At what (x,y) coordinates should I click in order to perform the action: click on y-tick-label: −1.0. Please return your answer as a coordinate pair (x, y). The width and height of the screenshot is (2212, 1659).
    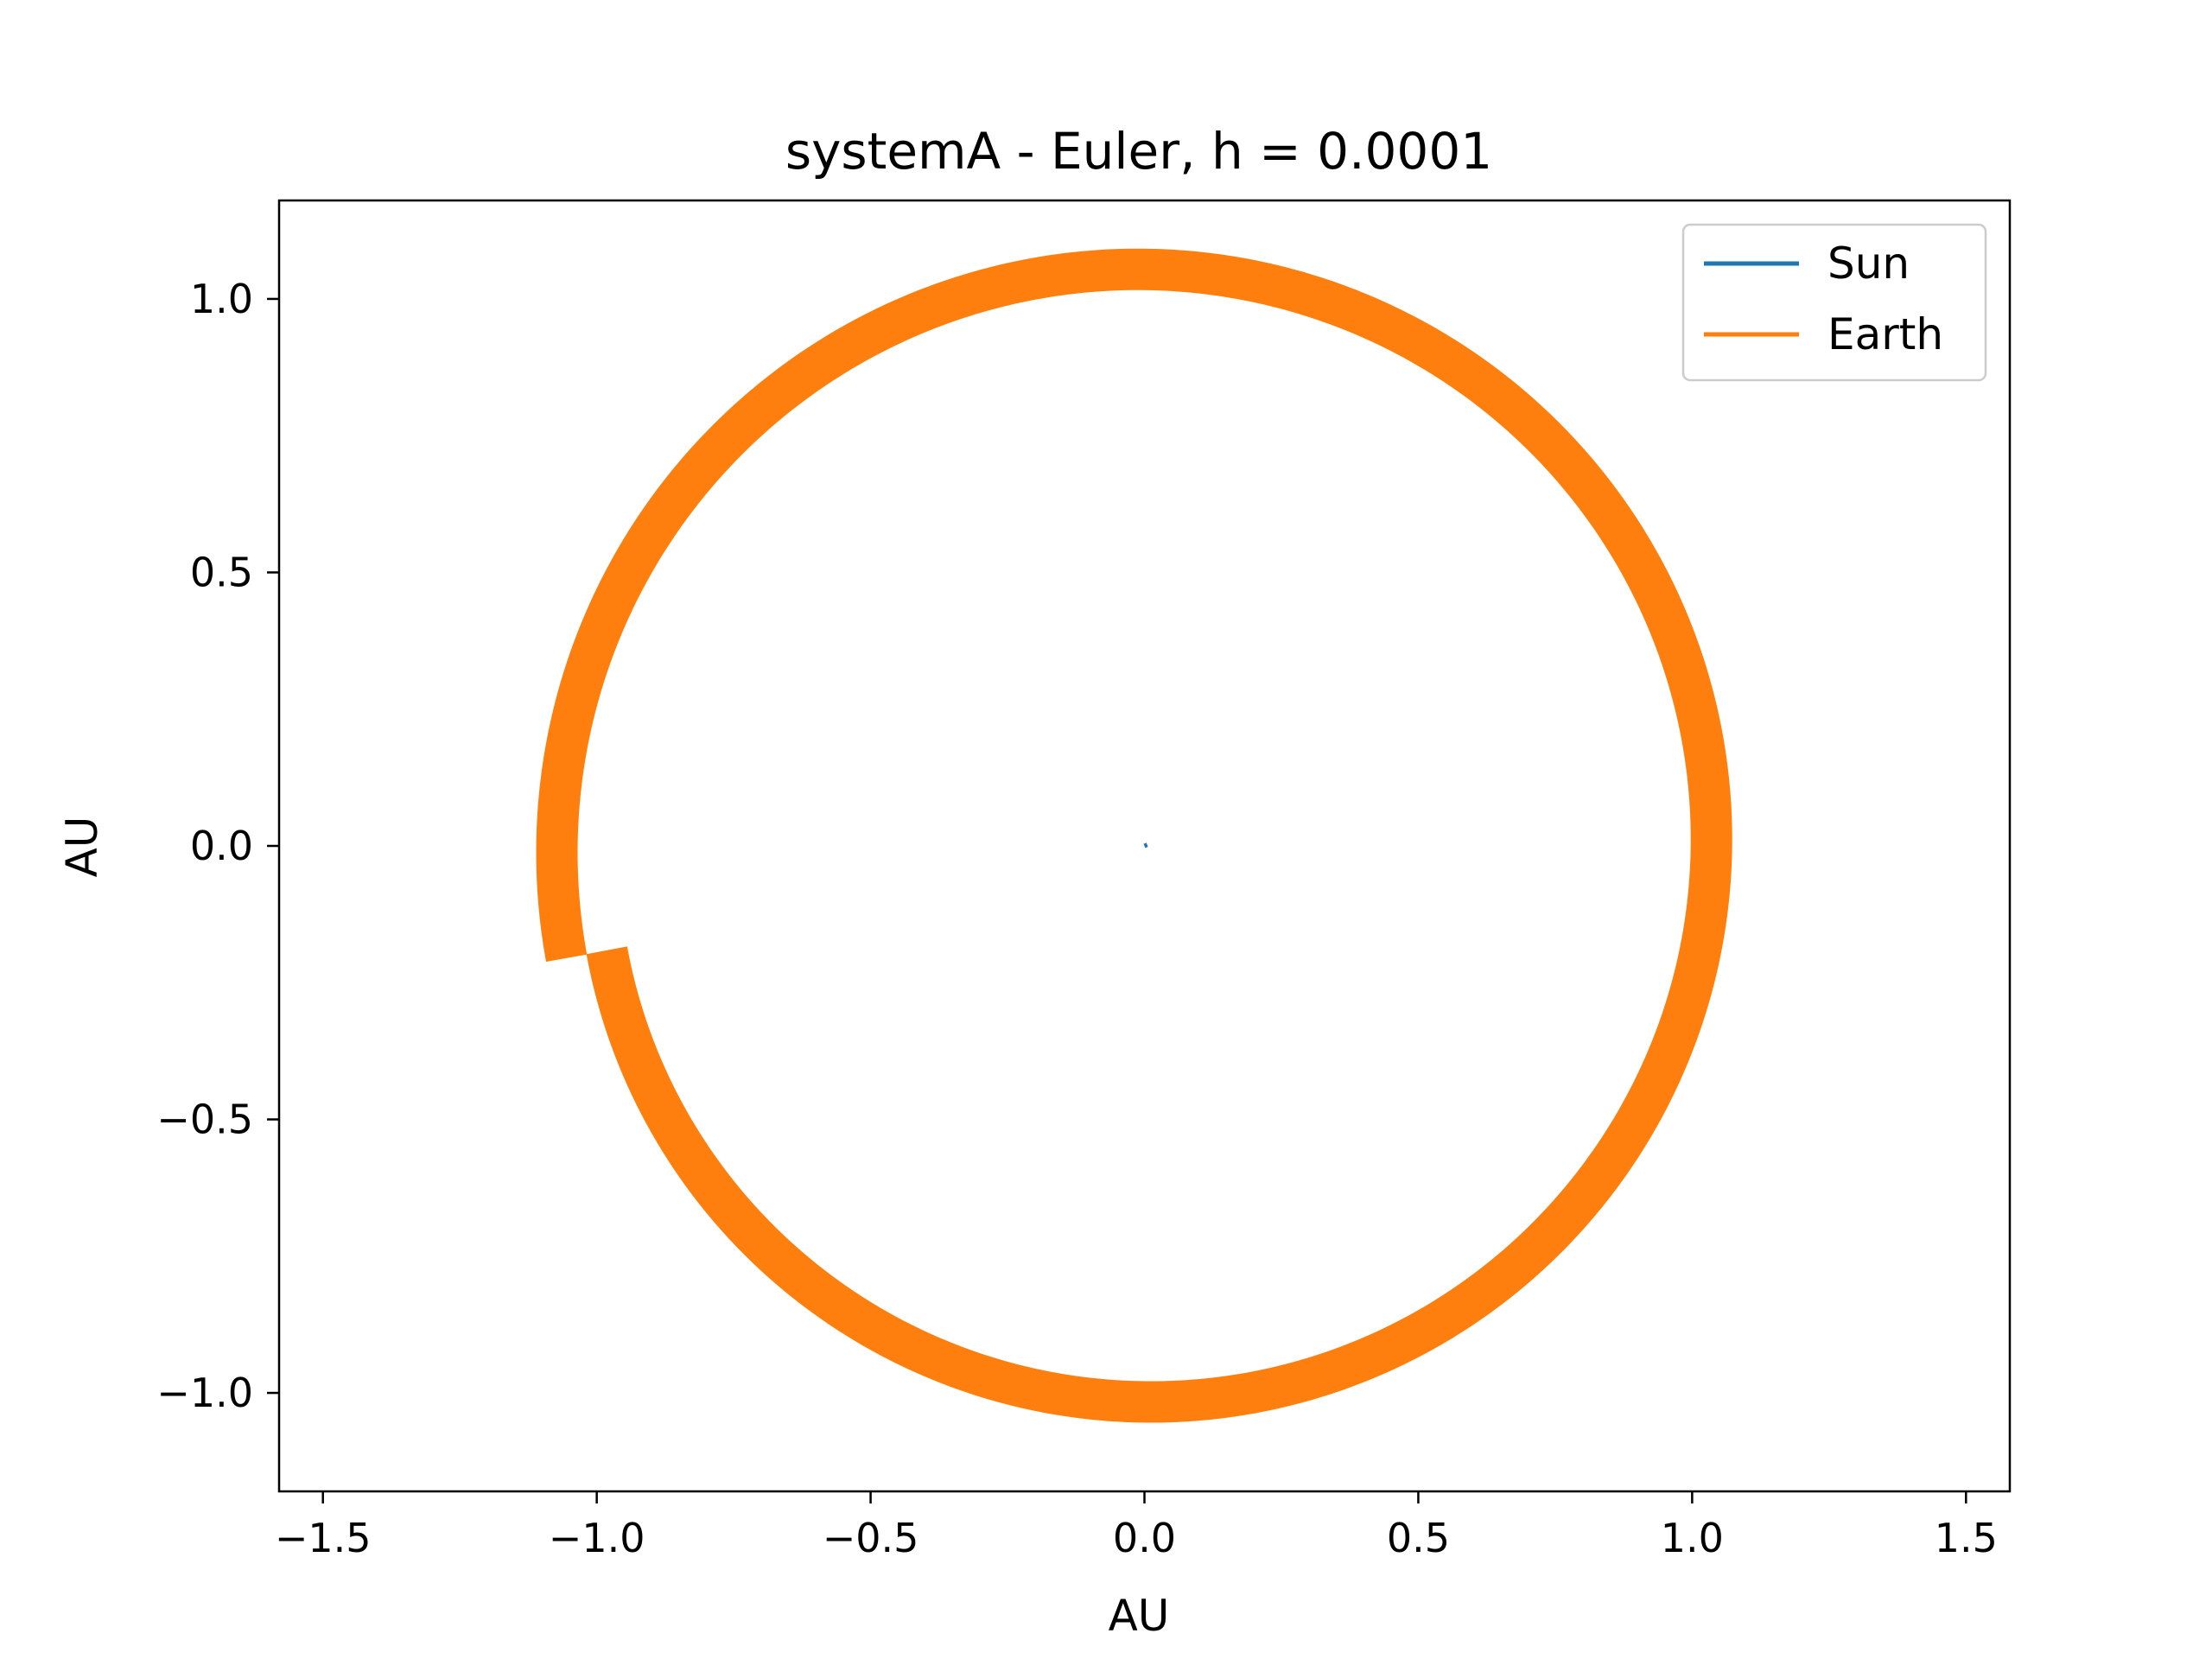
    Looking at the image, I should click on (204, 1393).